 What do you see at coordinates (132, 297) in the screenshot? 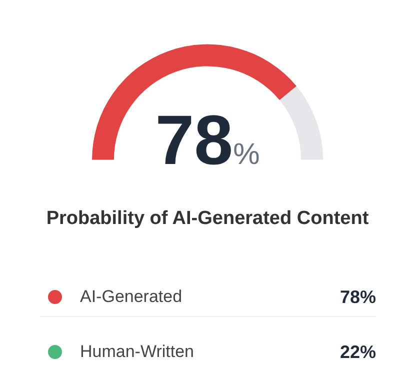
I see `text: AI-Generated` at bounding box center [132, 297].